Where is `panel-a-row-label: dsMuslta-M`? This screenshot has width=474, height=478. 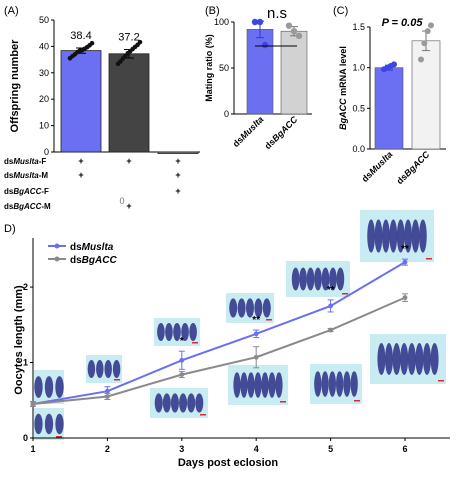
panel-a-row-label: dsMuslta-M is located at coordinates (26, 175).